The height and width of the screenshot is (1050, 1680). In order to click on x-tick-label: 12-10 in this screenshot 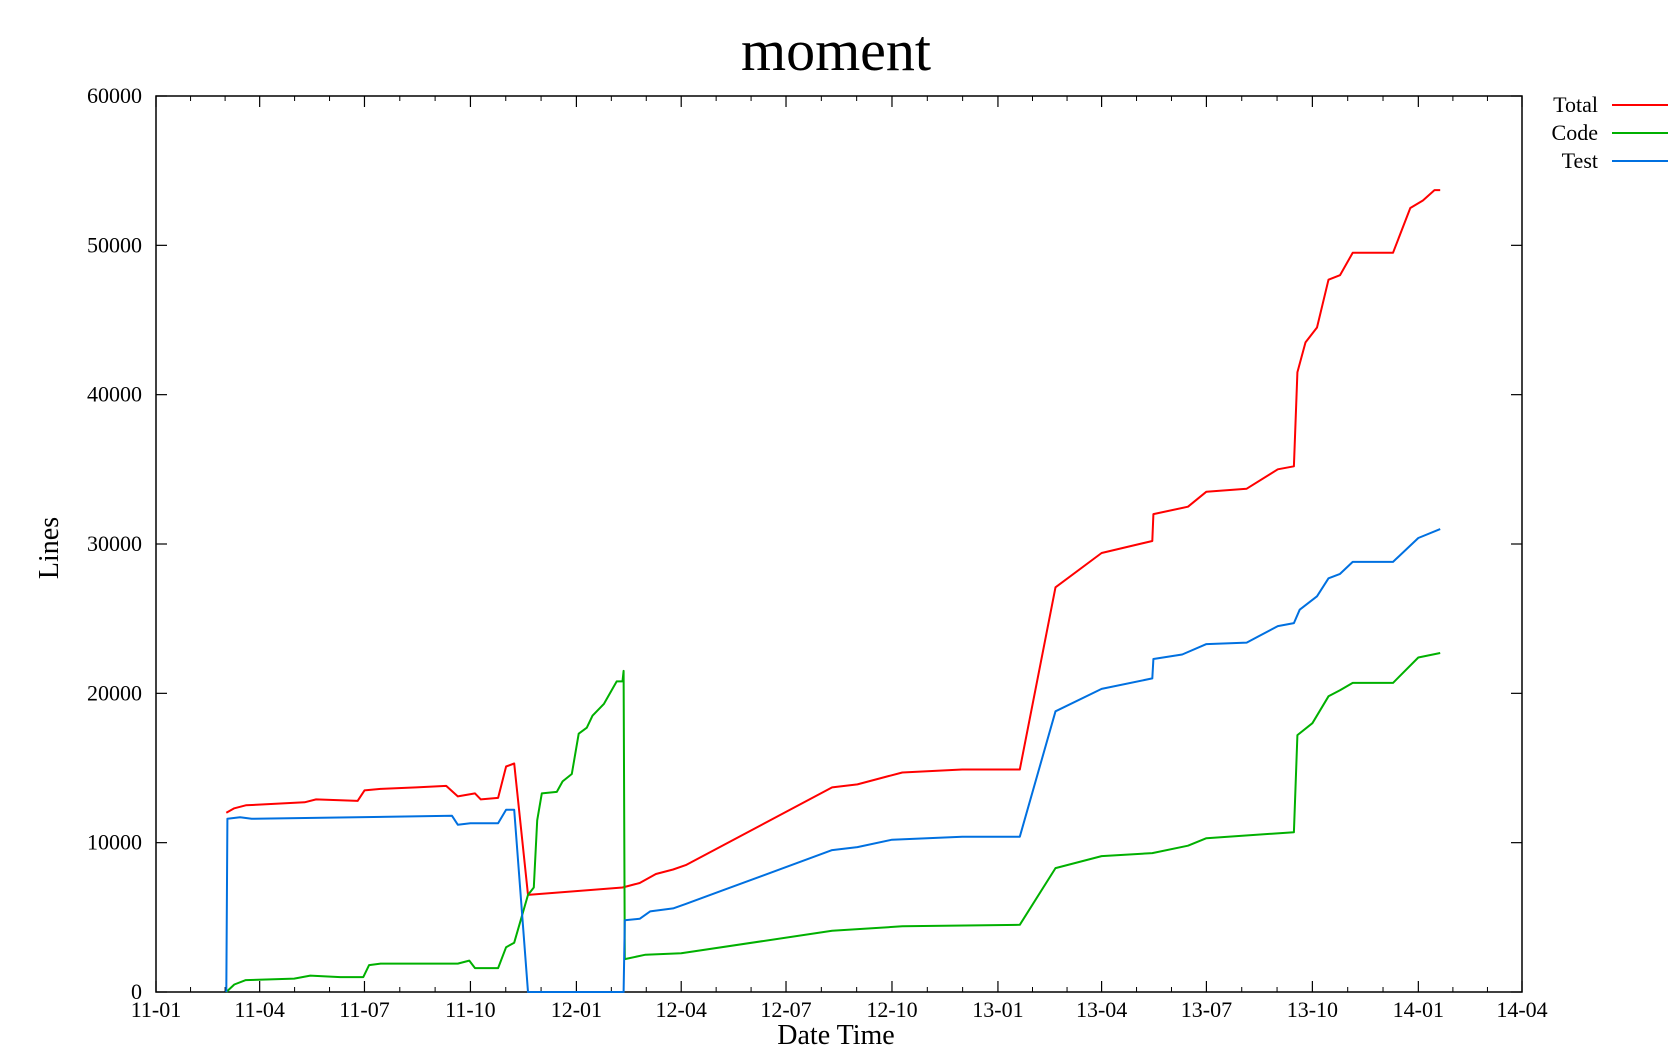, I will do `click(891, 1009)`.